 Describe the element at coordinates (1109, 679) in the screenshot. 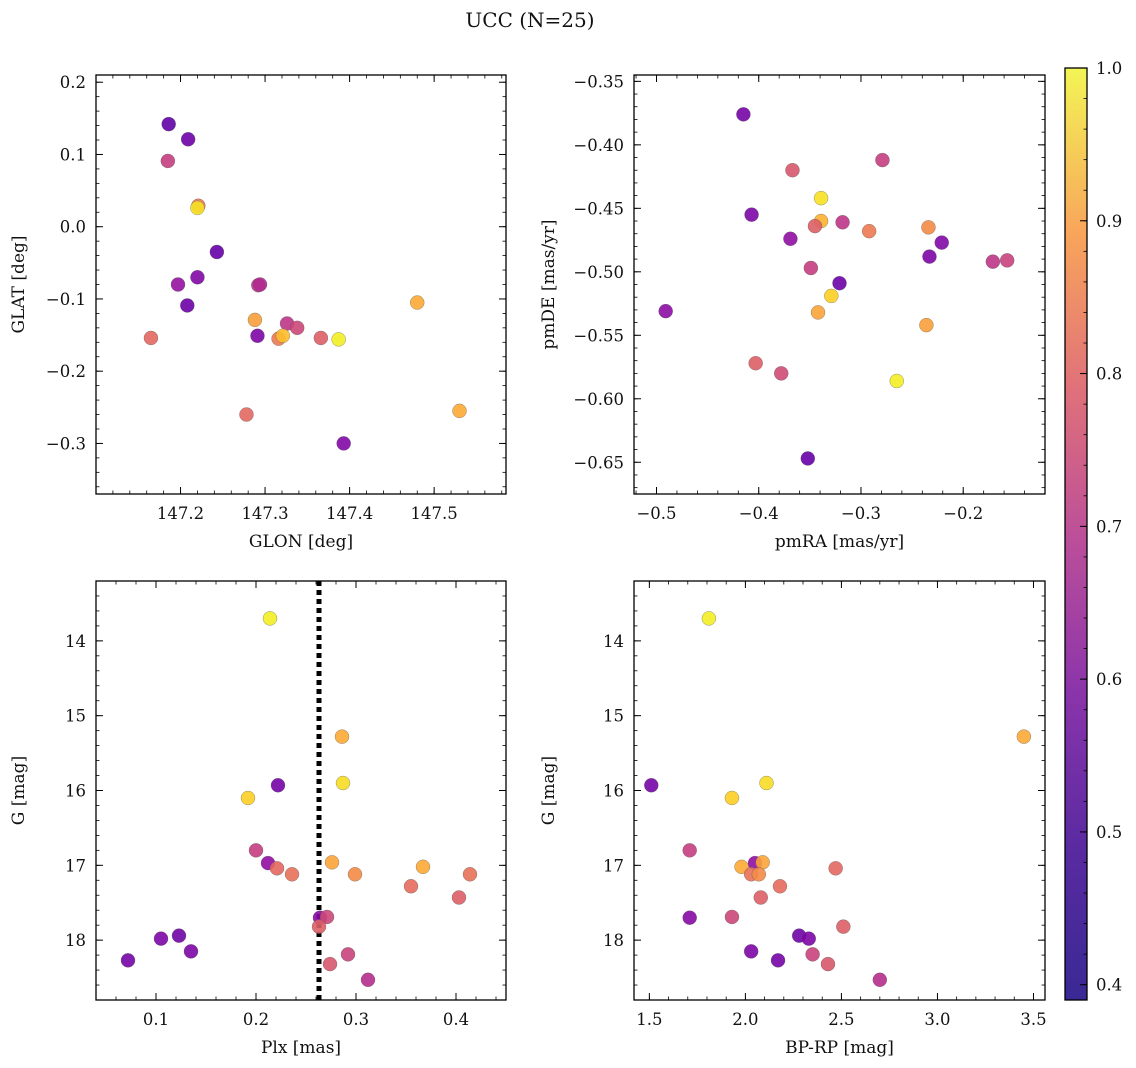

I see `colorbar-tick-label: 0.6` at that location.